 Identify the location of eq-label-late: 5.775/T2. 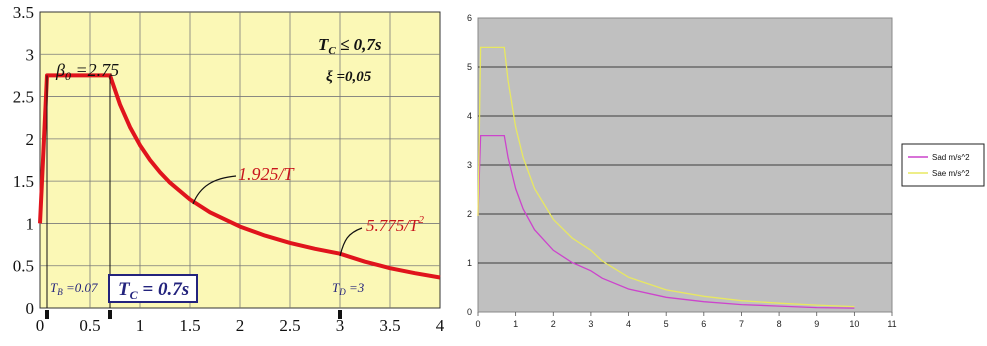
(395, 224).